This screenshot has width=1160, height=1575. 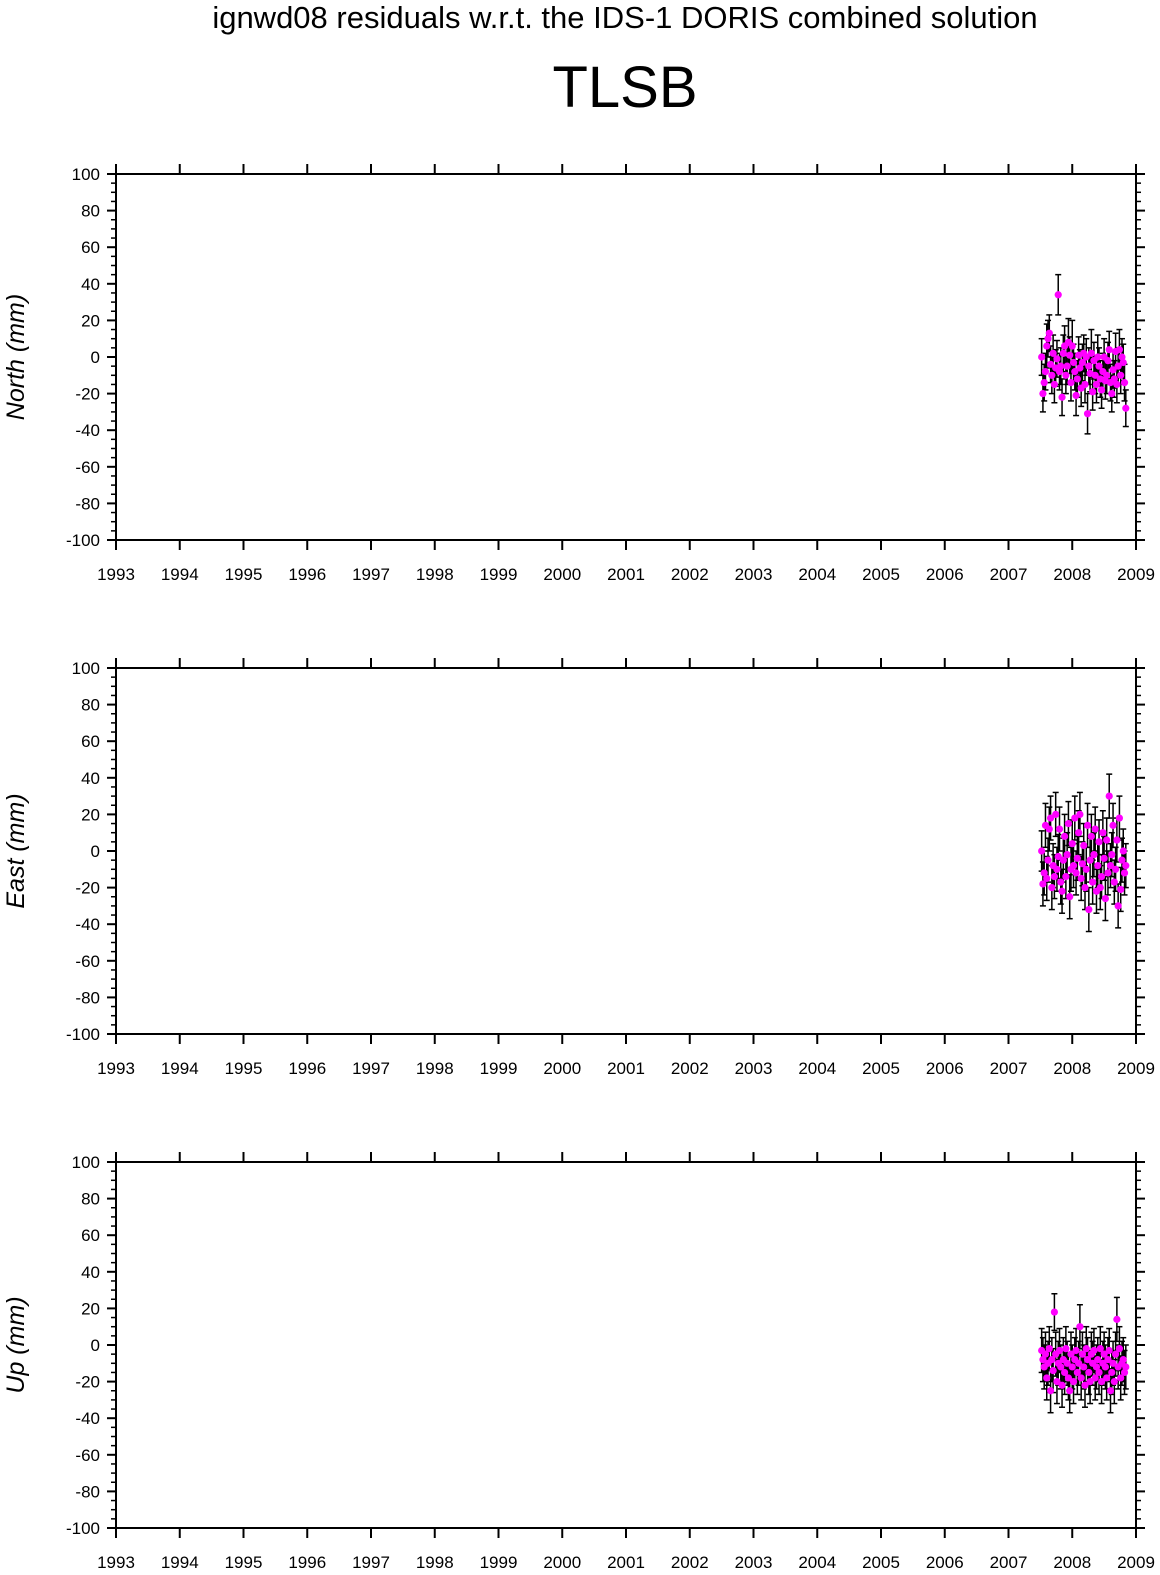 I want to click on up-x-tick-label: 1997, so click(x=371, y=1562).